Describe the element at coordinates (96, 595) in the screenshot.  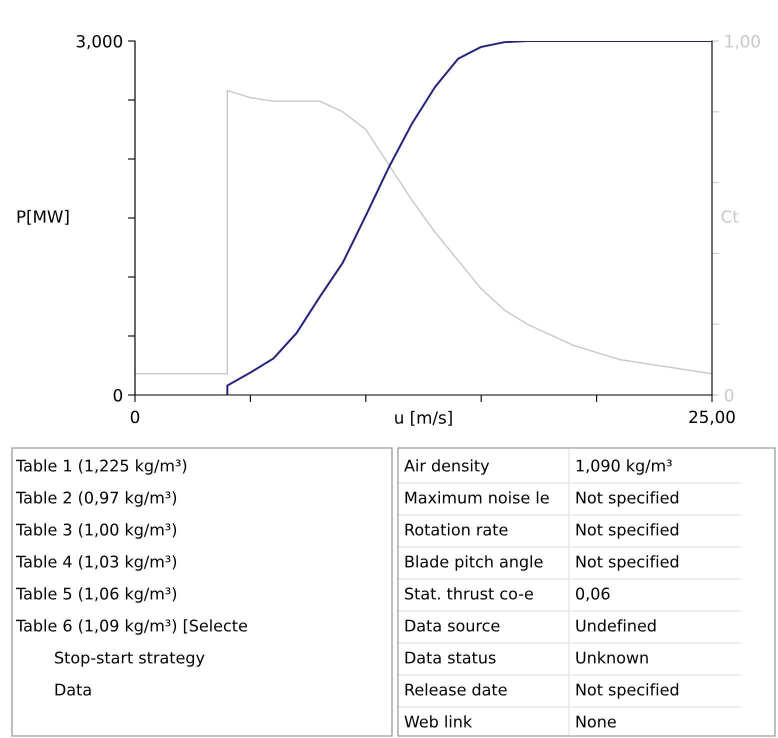
I see `caption: Table 5 (1,06 kg/m³)` at that location.